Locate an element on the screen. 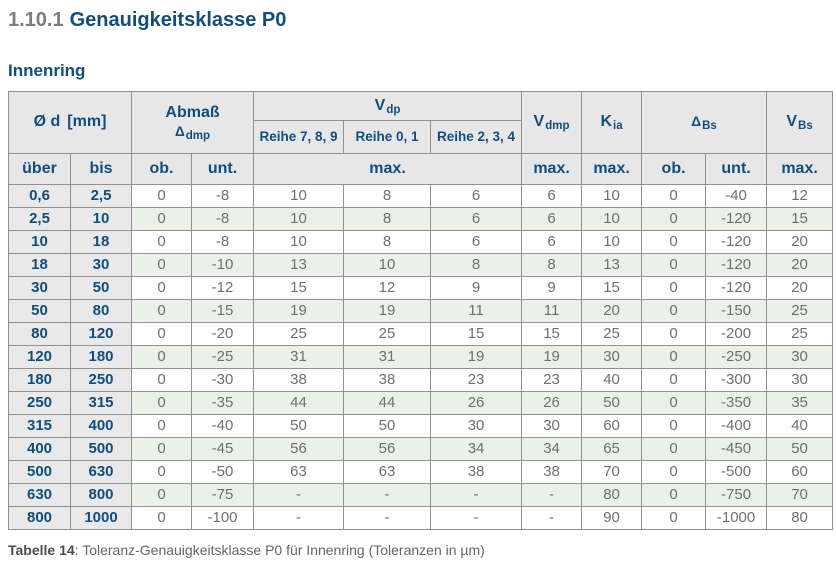 This screenshot has width=836, height=571. col-header-ob: ob. is located at coordinates (161, 168).